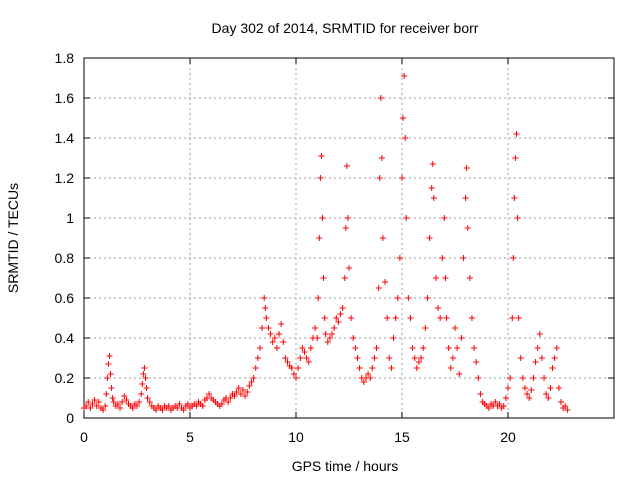  I want to click on x-tick-label: 20, so click(508, 437).